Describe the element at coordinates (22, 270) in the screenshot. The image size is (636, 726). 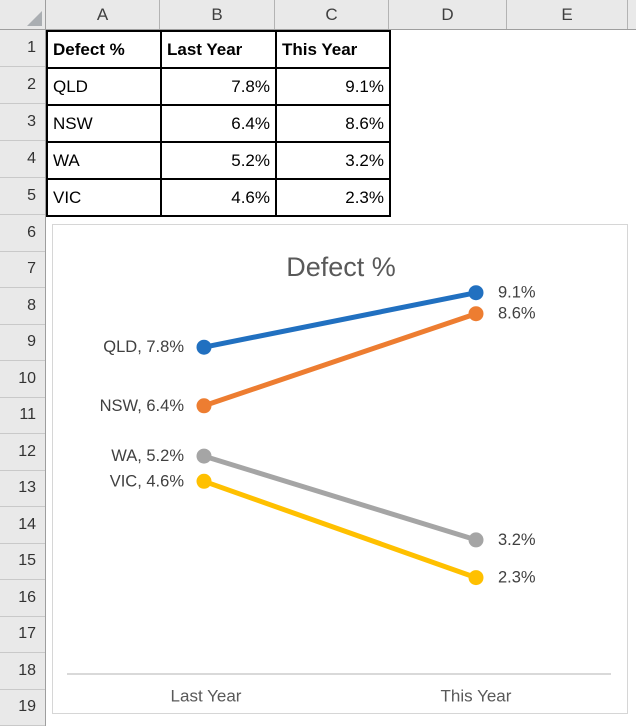
I see `row-header-7: 7` at that location.